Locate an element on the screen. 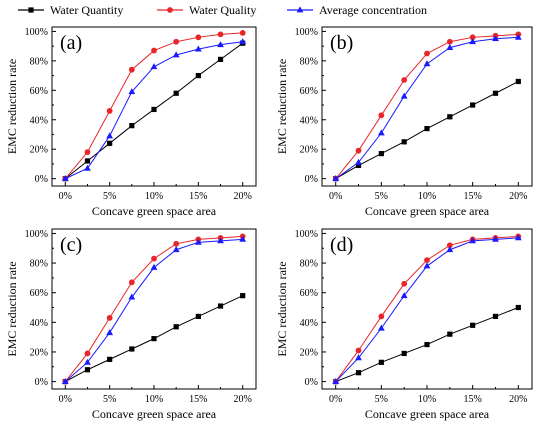  legend-item-water-quantity: Water Quantity is located at coordinates (70, 10).